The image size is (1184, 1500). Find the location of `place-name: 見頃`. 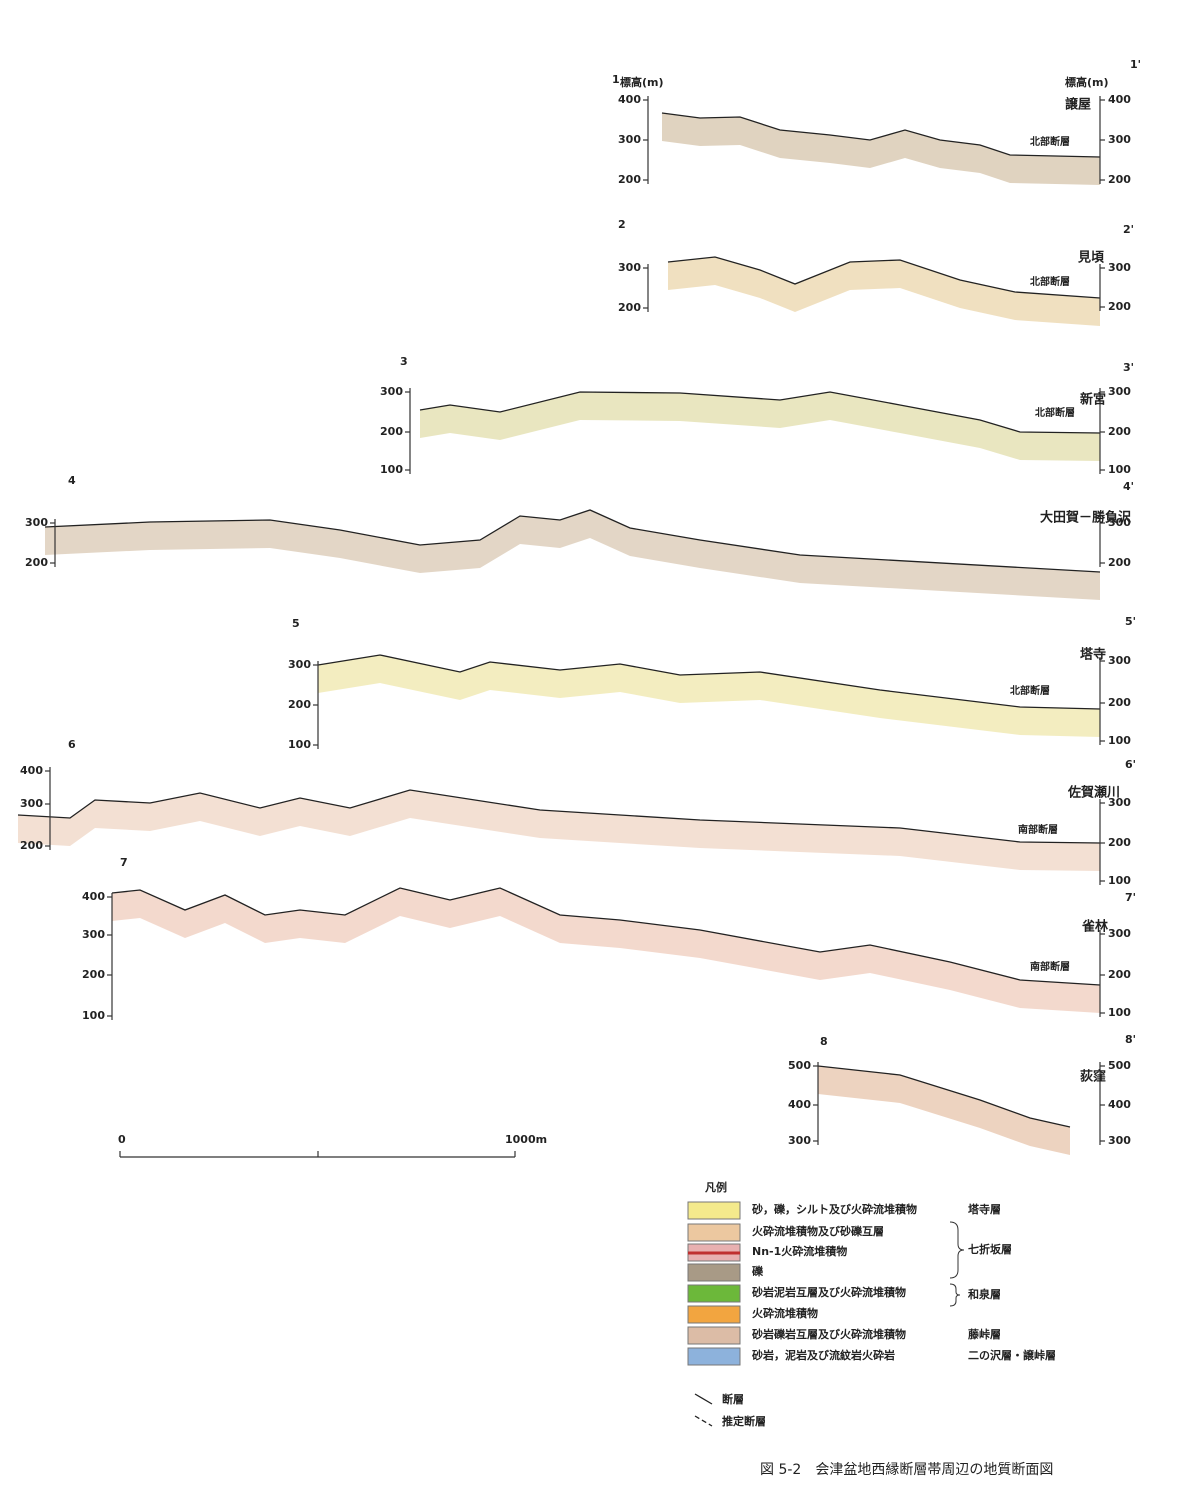

place-name: 見頃 is located at coordinates (1091, 258).